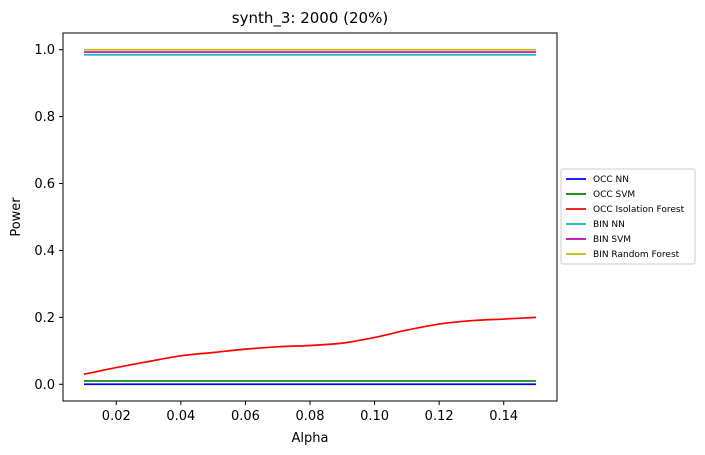 The height and width of the screenshot is (455, 705). I want to click on x-tick-label: 0.04, so click(180, 416).